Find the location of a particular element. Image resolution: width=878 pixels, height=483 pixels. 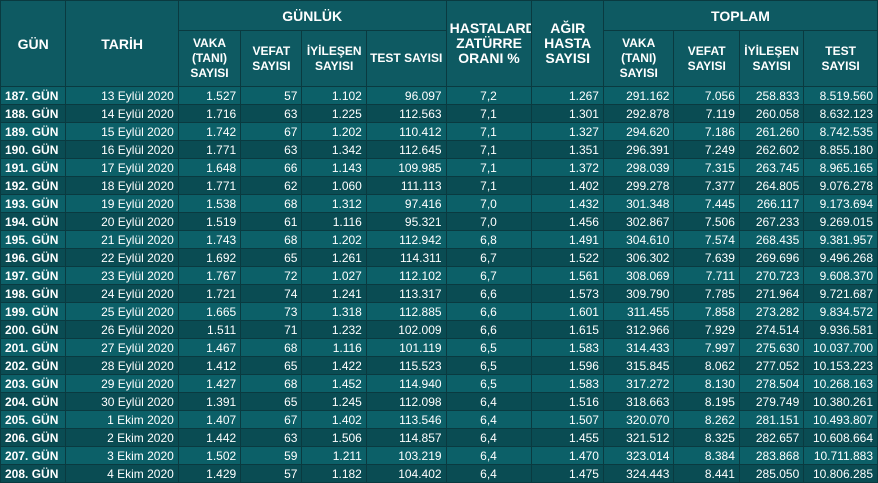

cell-gunluk-vefat: 63 is located at coordinates (271, 437).